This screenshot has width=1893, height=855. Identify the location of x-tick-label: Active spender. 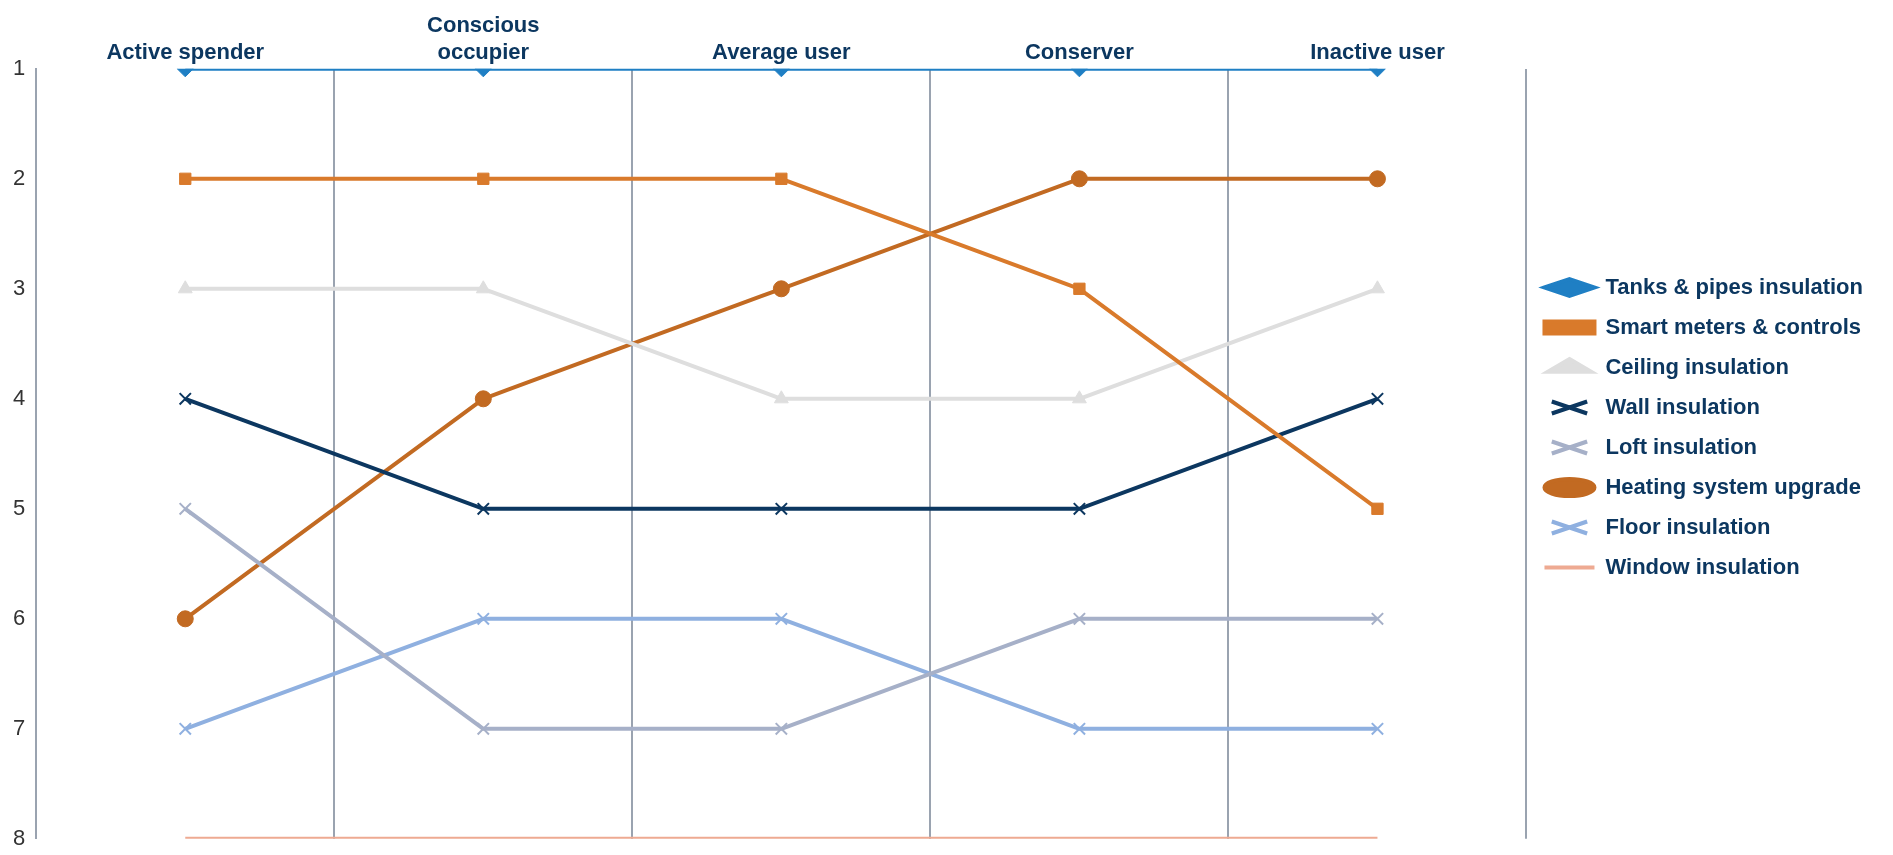
(185, 51).